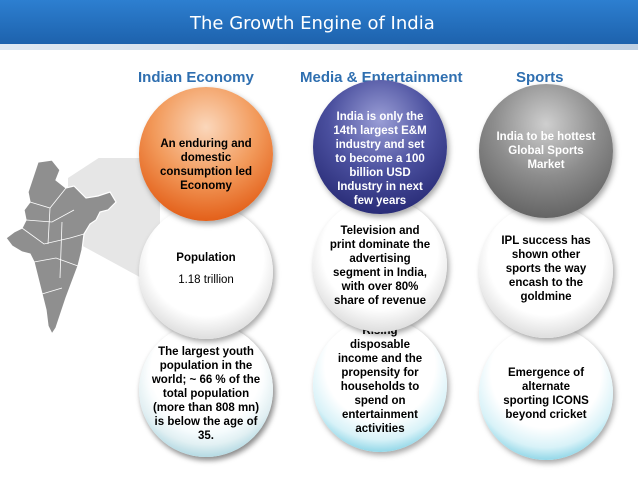 This screenshot has width=638, height=479. I want to click on title-stripe, so click(319, 47).